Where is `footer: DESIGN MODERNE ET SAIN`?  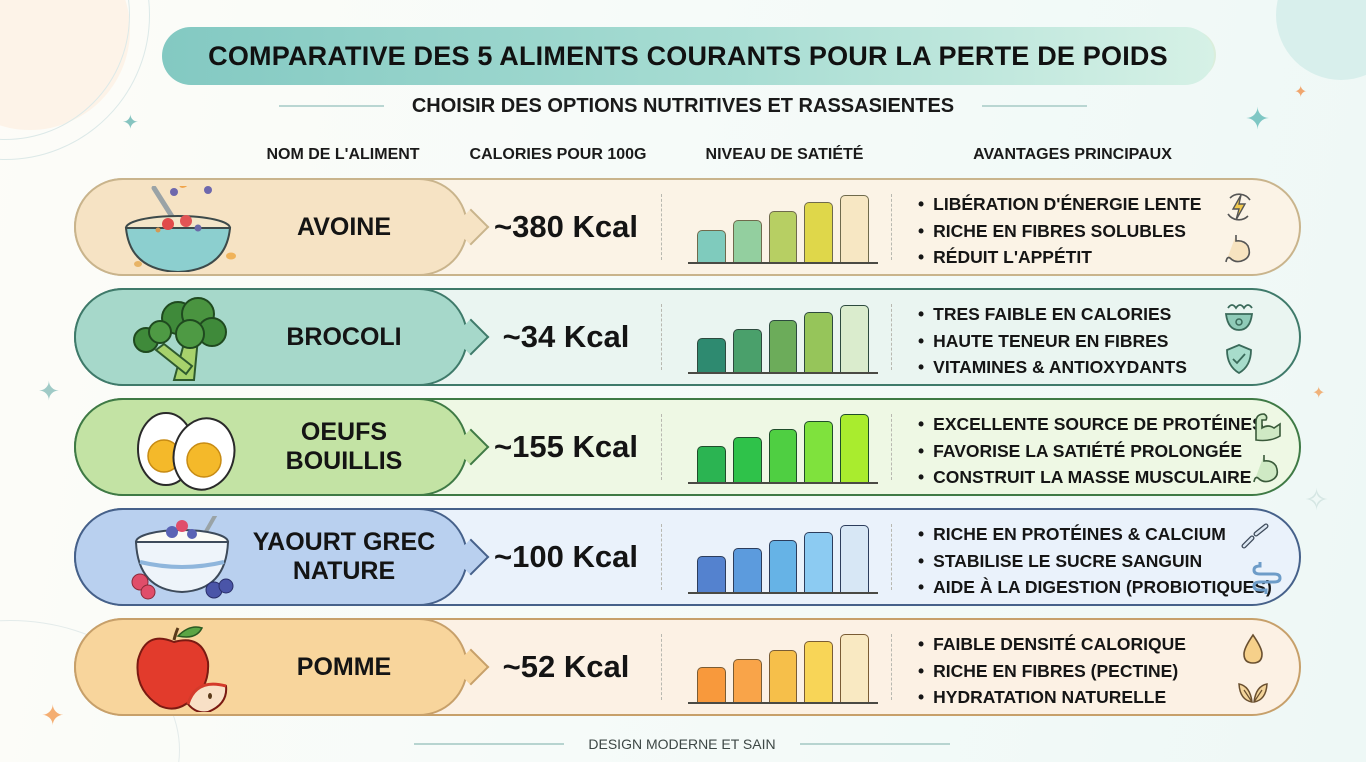 footer: DESIGN MODERNE ET SAIN is located at coordinates (682, 744).